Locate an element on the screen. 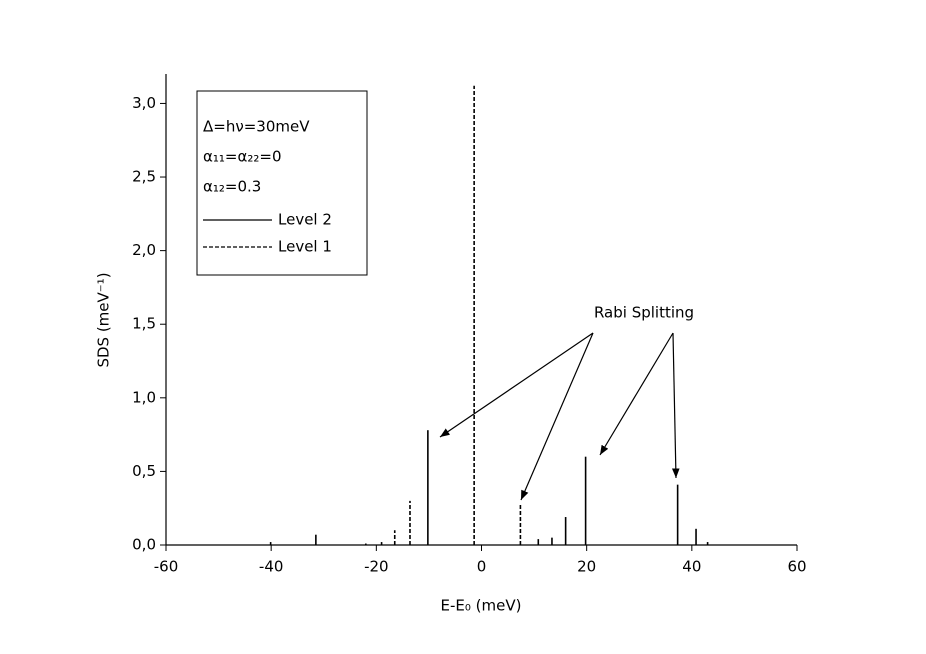 The image size is (926, 654). legend-label: Level 2 is located at coordinates (305, 220).